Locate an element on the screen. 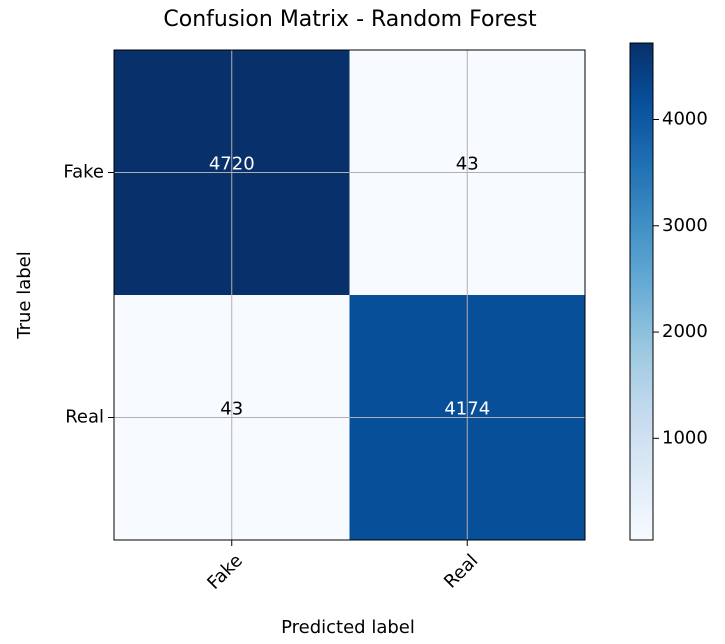 The width and height of the screenshot is (725, 644). x-tick-label: Real is located at coordinates (461, 571).